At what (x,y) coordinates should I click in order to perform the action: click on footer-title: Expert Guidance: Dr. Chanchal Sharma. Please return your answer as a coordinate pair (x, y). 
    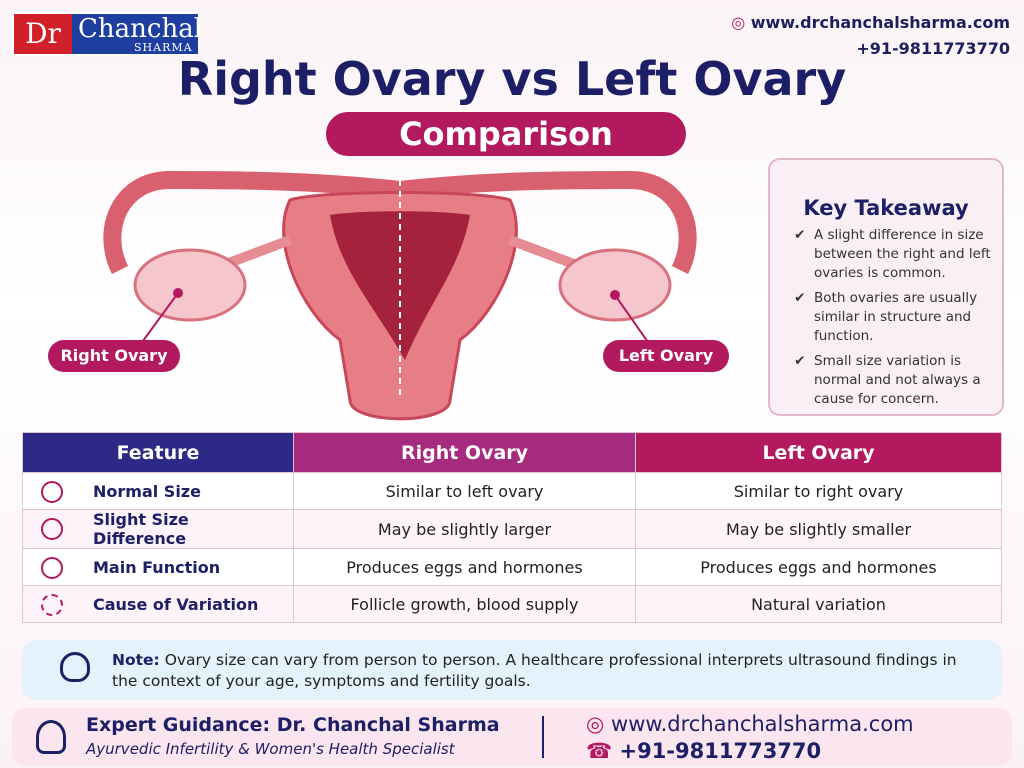
    Looking at the image, I should click on (293, 725).